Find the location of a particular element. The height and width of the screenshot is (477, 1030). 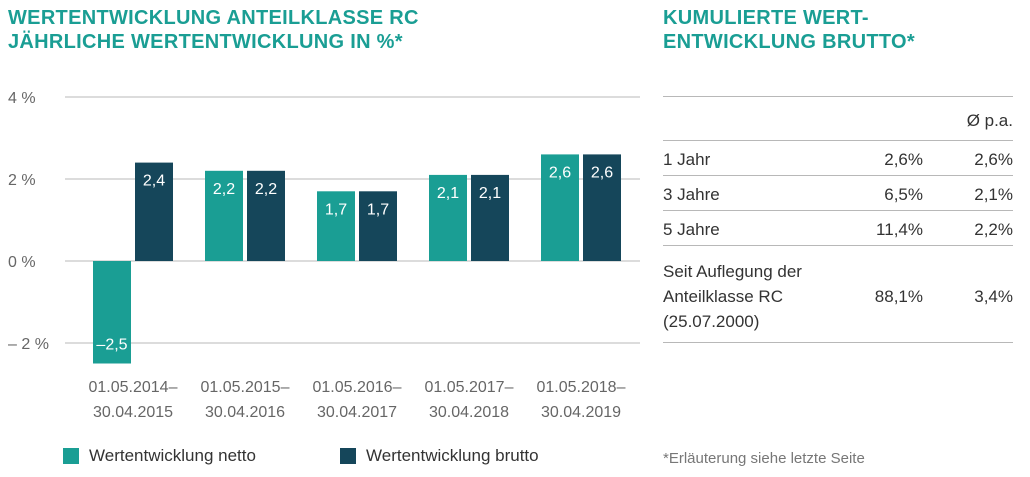

table-cell-pa: 2,6% is located at coordinates (993, 159).